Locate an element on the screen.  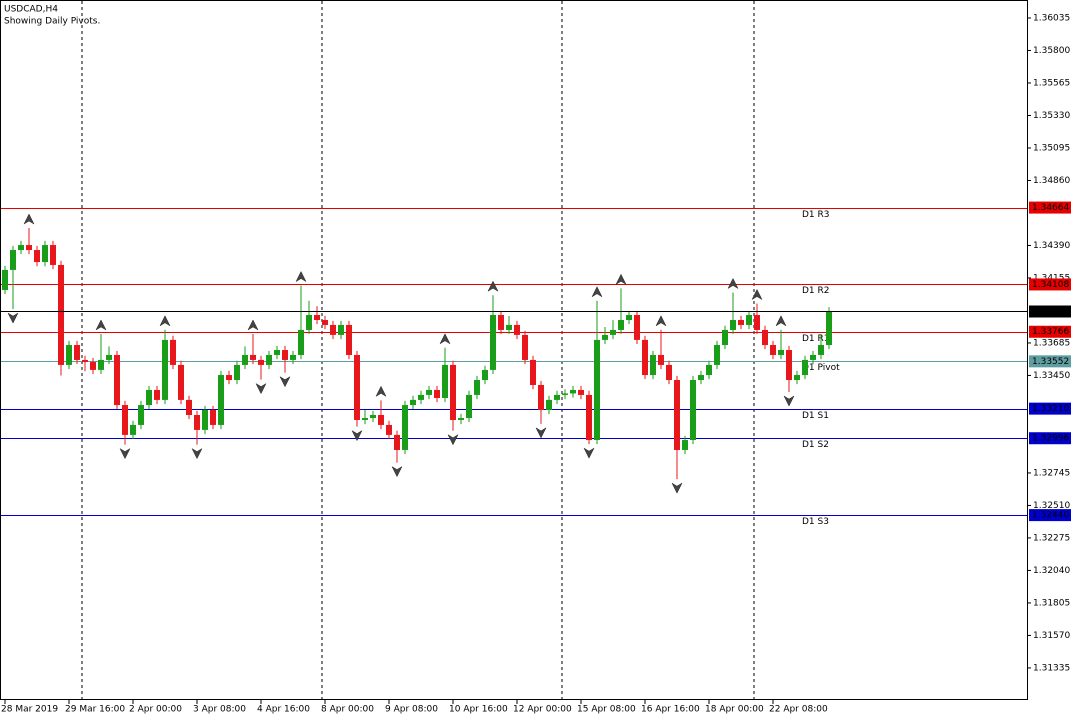
x-tick-label: 22 Apr 08:00 is located at coordinates (798, 710).